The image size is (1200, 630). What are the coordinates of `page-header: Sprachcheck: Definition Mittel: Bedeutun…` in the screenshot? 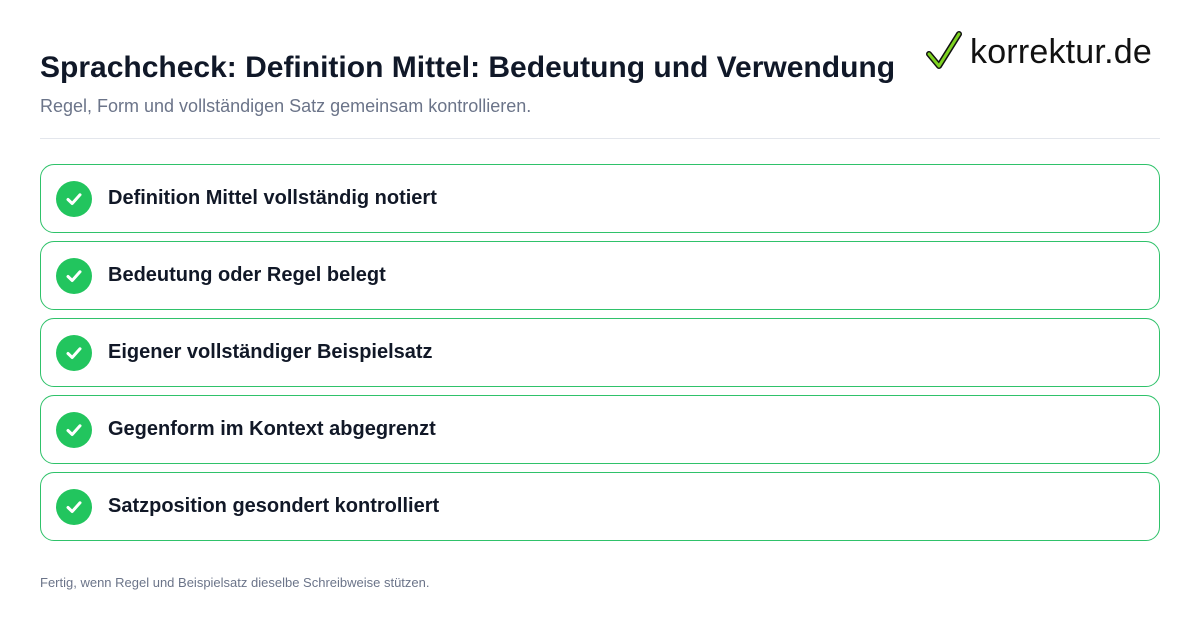 It's located at (480, 83).